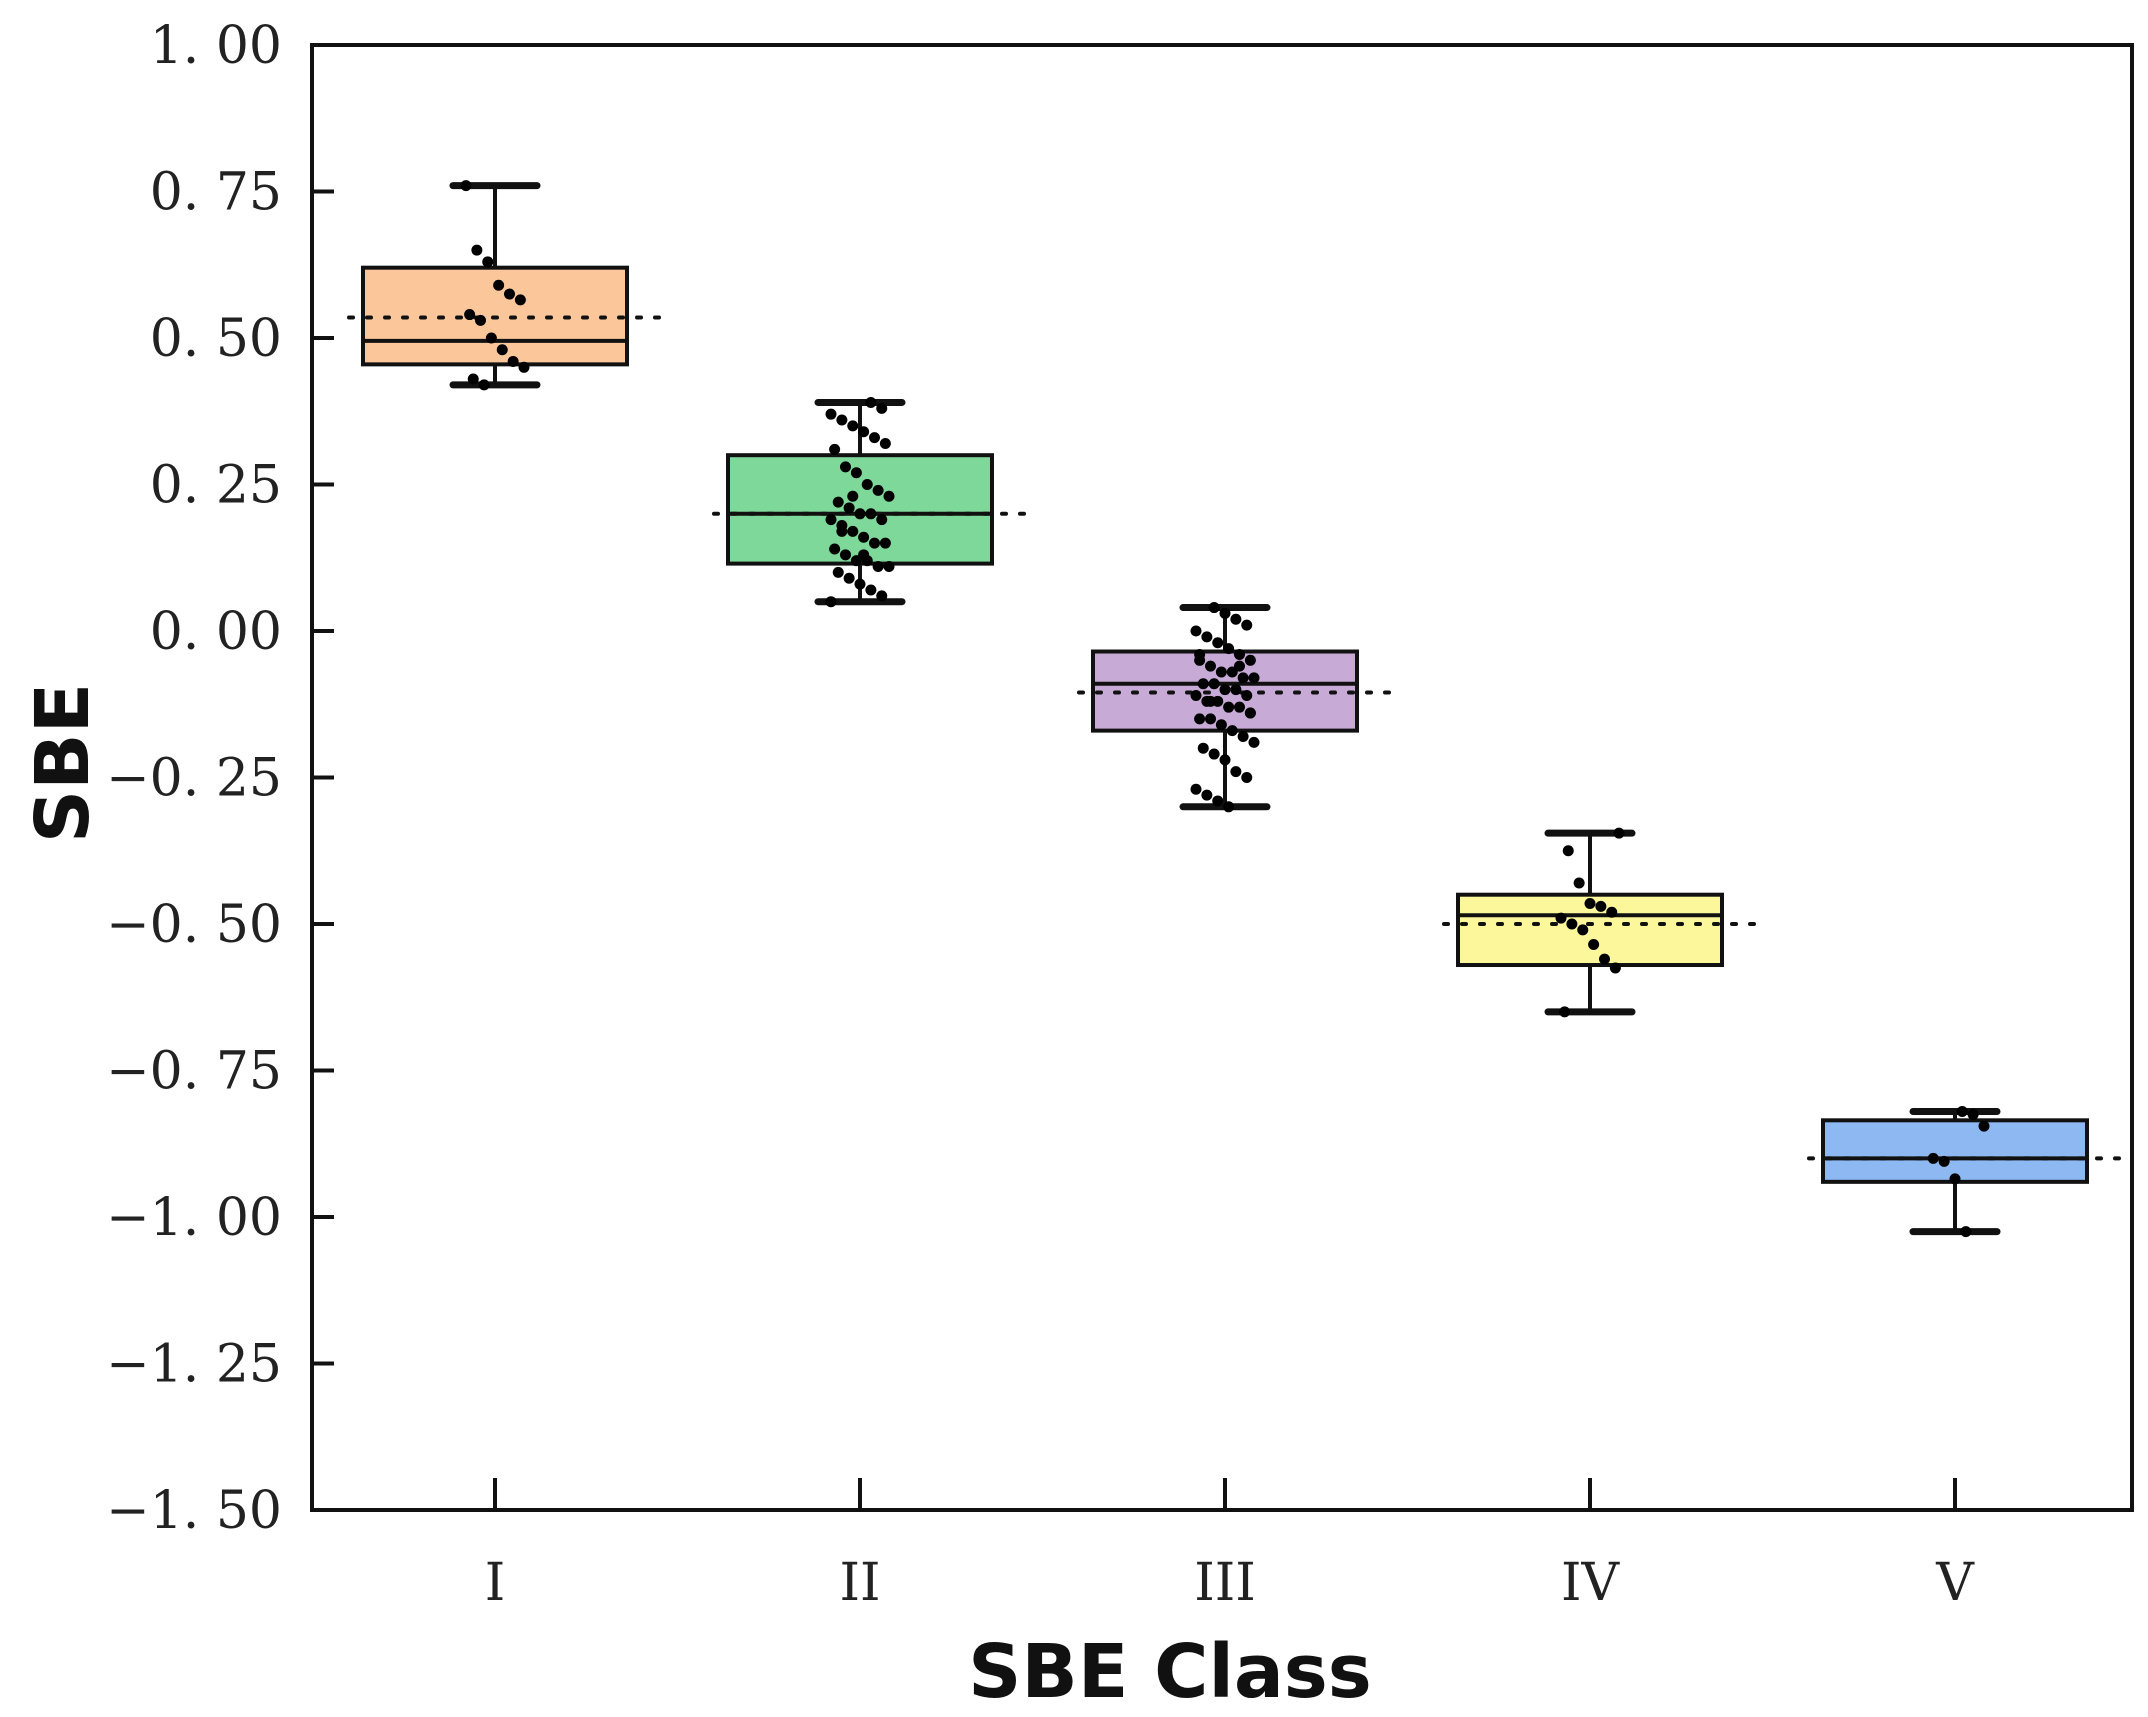  What do you see at coordinates (216, 632) in the screenshot?
I see `y-tick-label: 0. 00` at bounding box center [216, 632].